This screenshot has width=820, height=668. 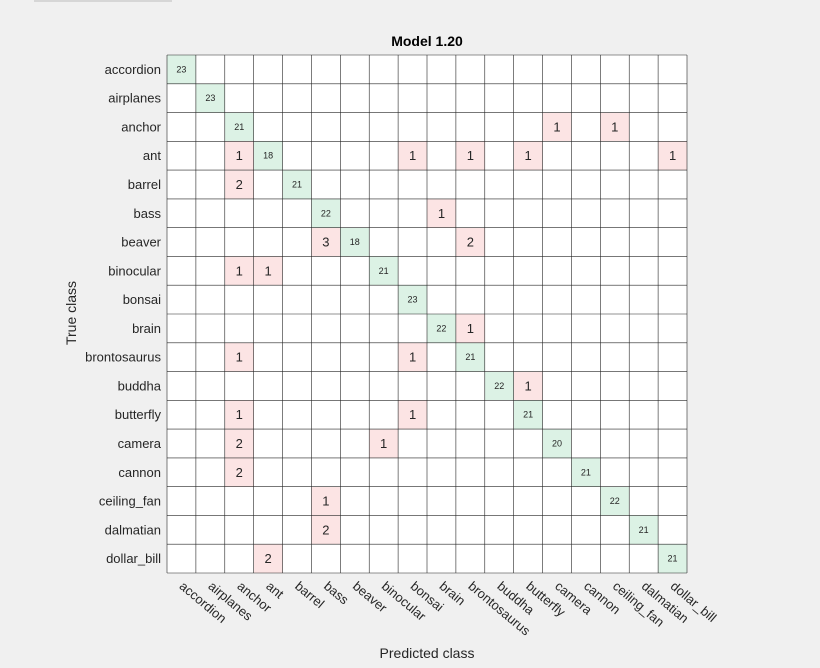 I want to click on y-tick-label: dollar_bill, so click(x=133, y=558).